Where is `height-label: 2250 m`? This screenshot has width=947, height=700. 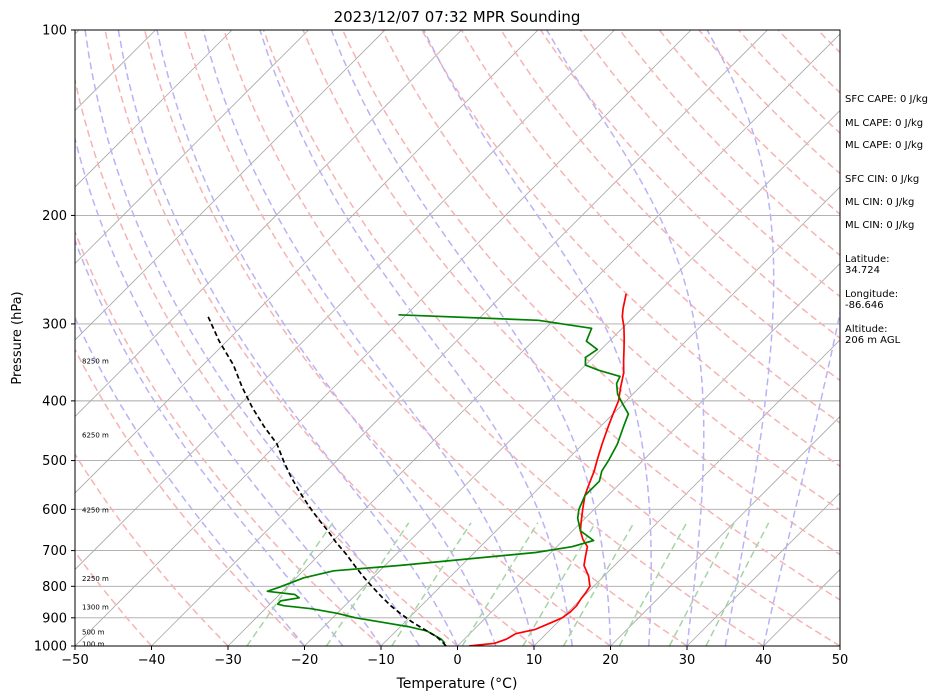 height-label: 2250 m is located at coordinates (95, 579).